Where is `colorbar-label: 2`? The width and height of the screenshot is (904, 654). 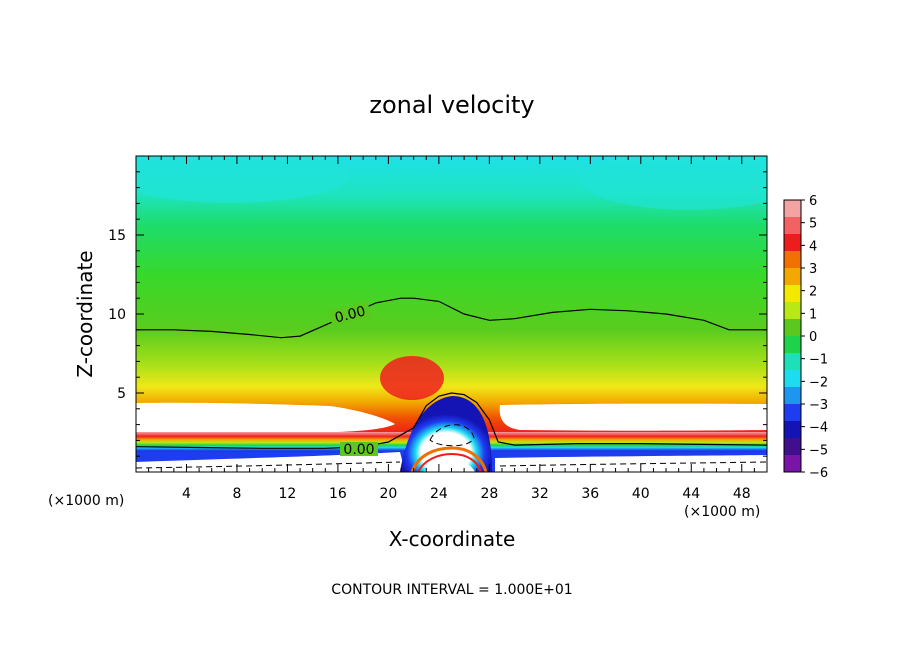
colorbar-label: 2 is located at coordinates (813, 292).